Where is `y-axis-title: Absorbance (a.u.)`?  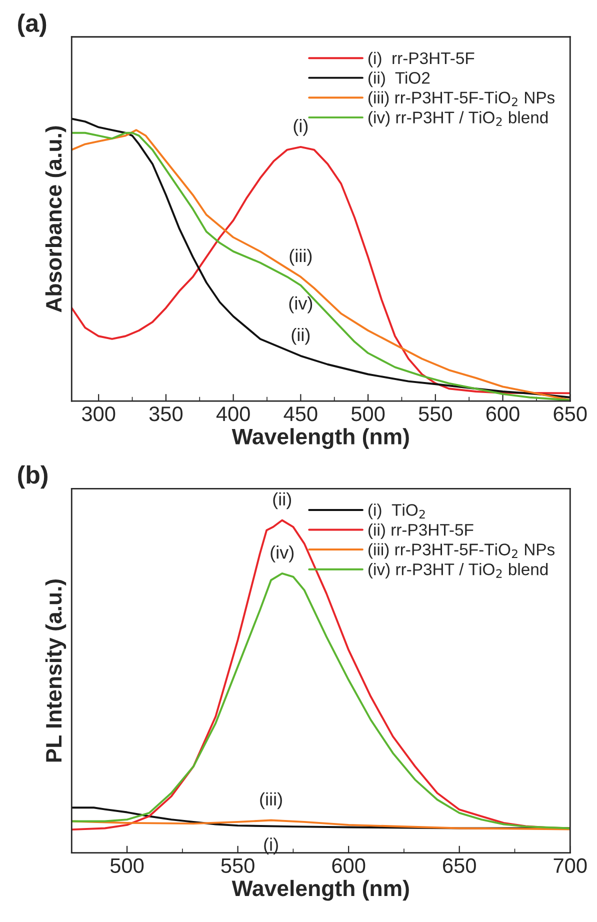 y-axis-title: Absorbance (a.u.) is located at coordinates (55, 219).